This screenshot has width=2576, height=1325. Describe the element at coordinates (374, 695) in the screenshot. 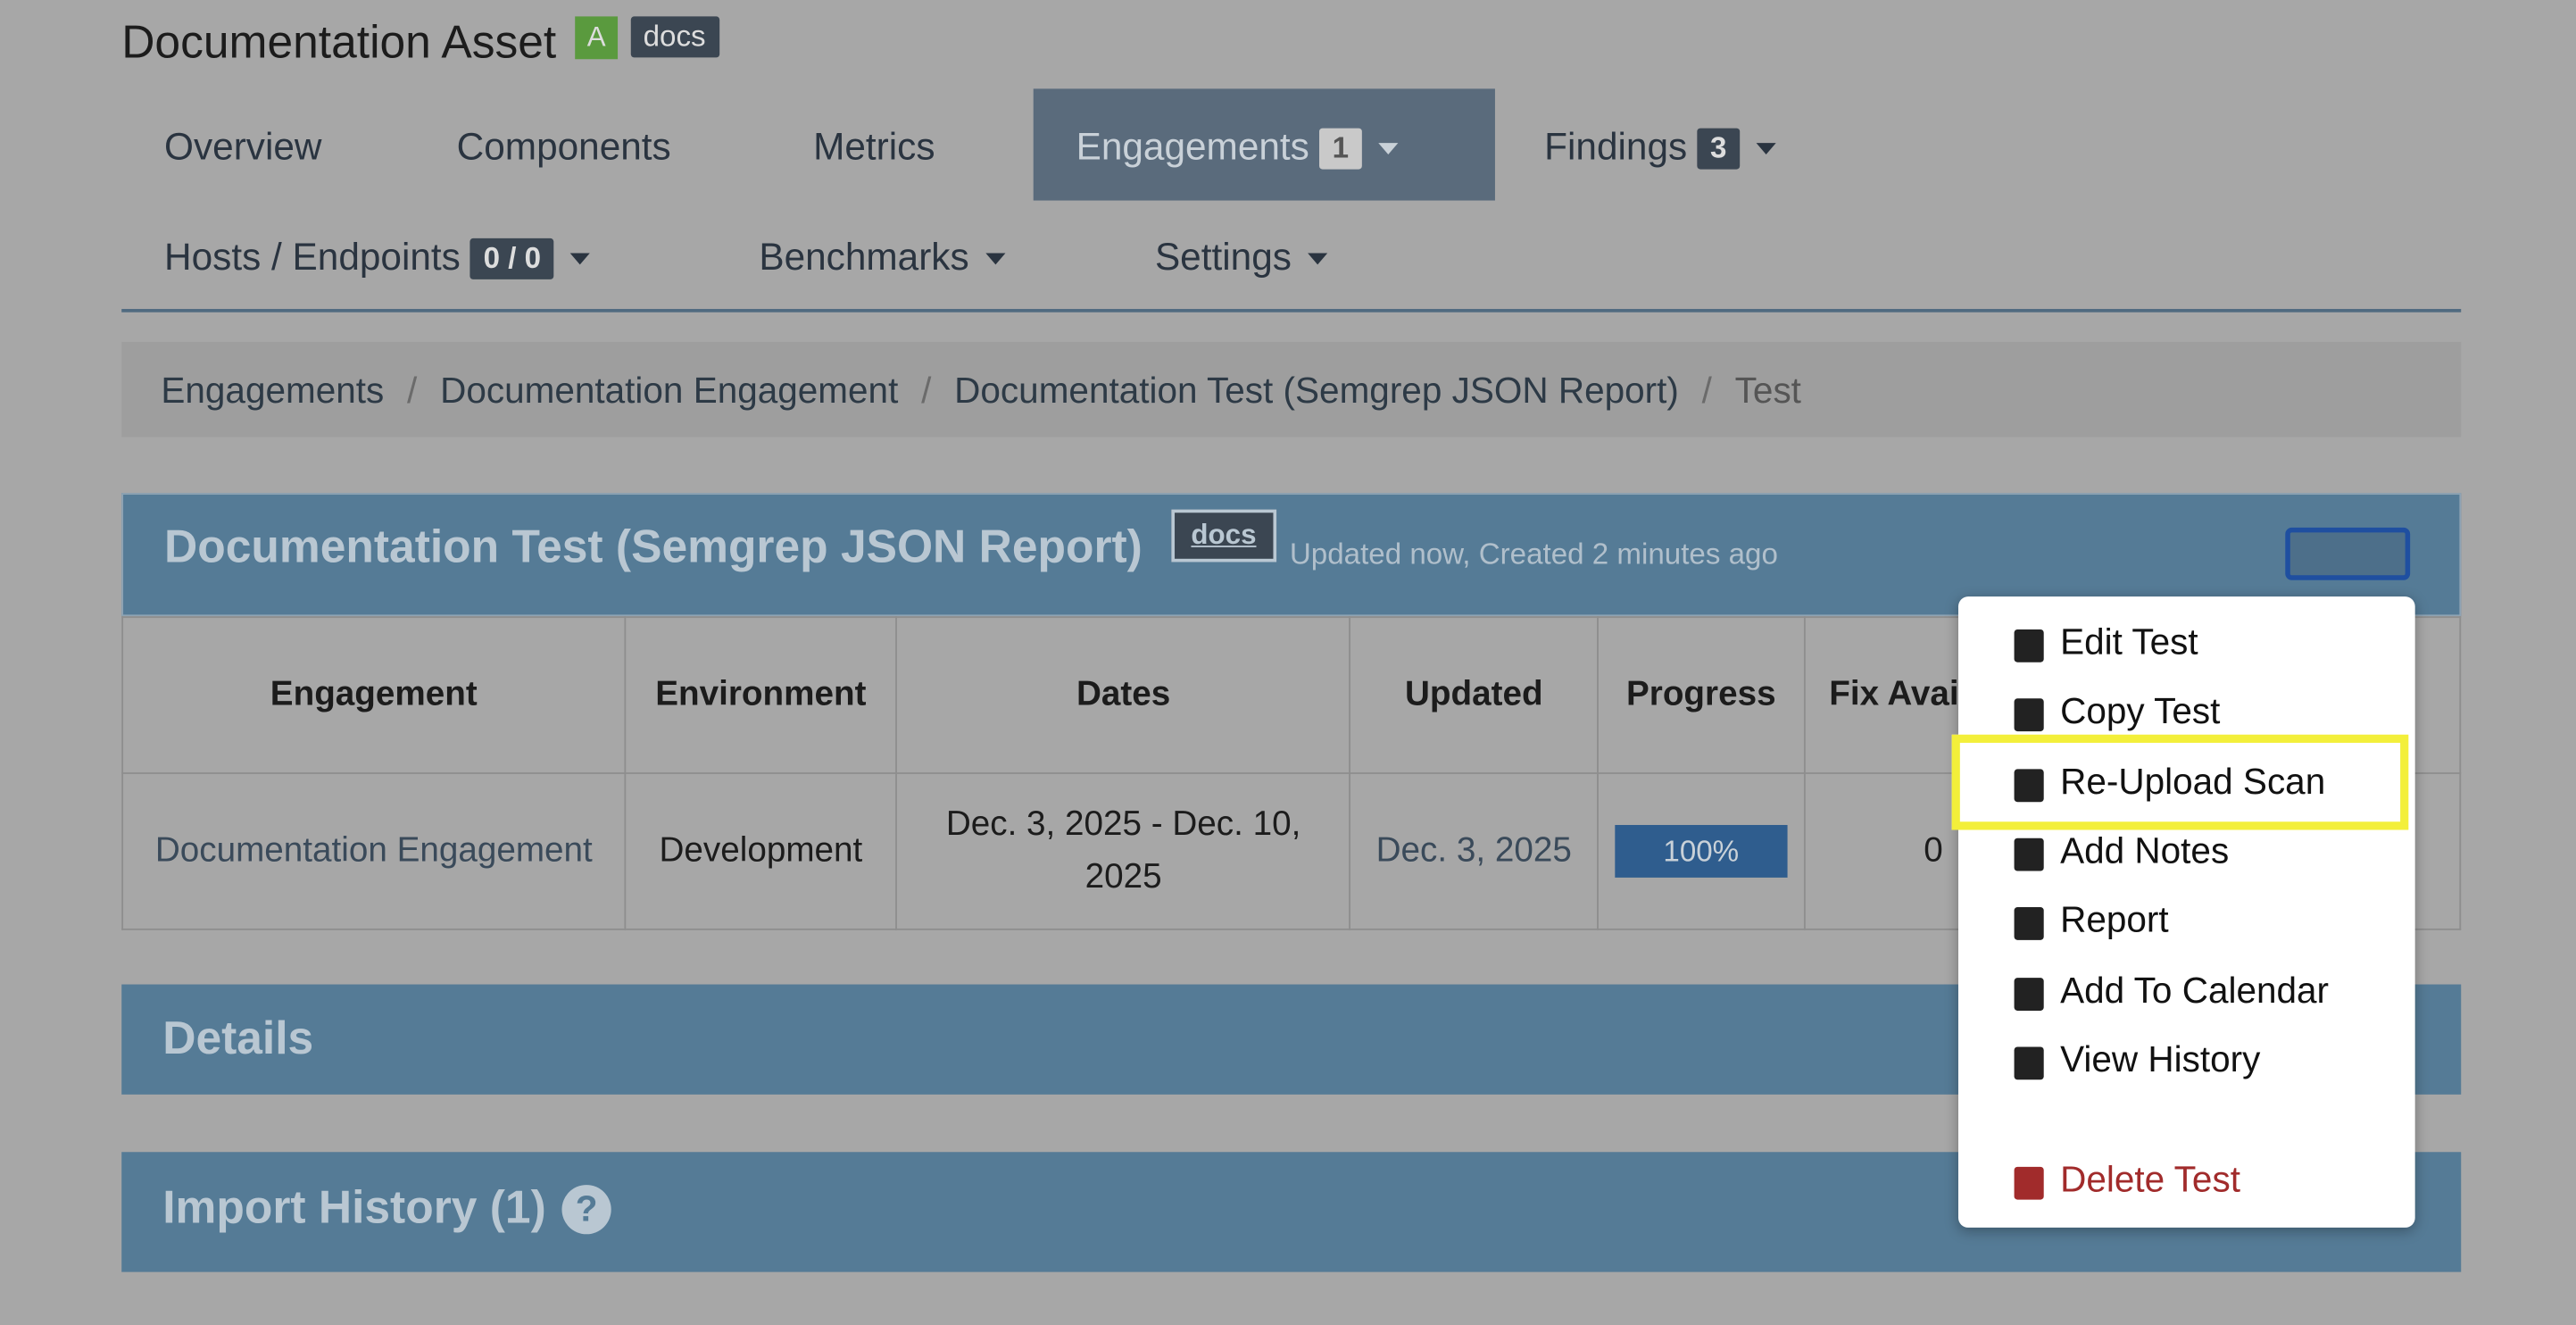

I see `column-header: Engagement` at that location.